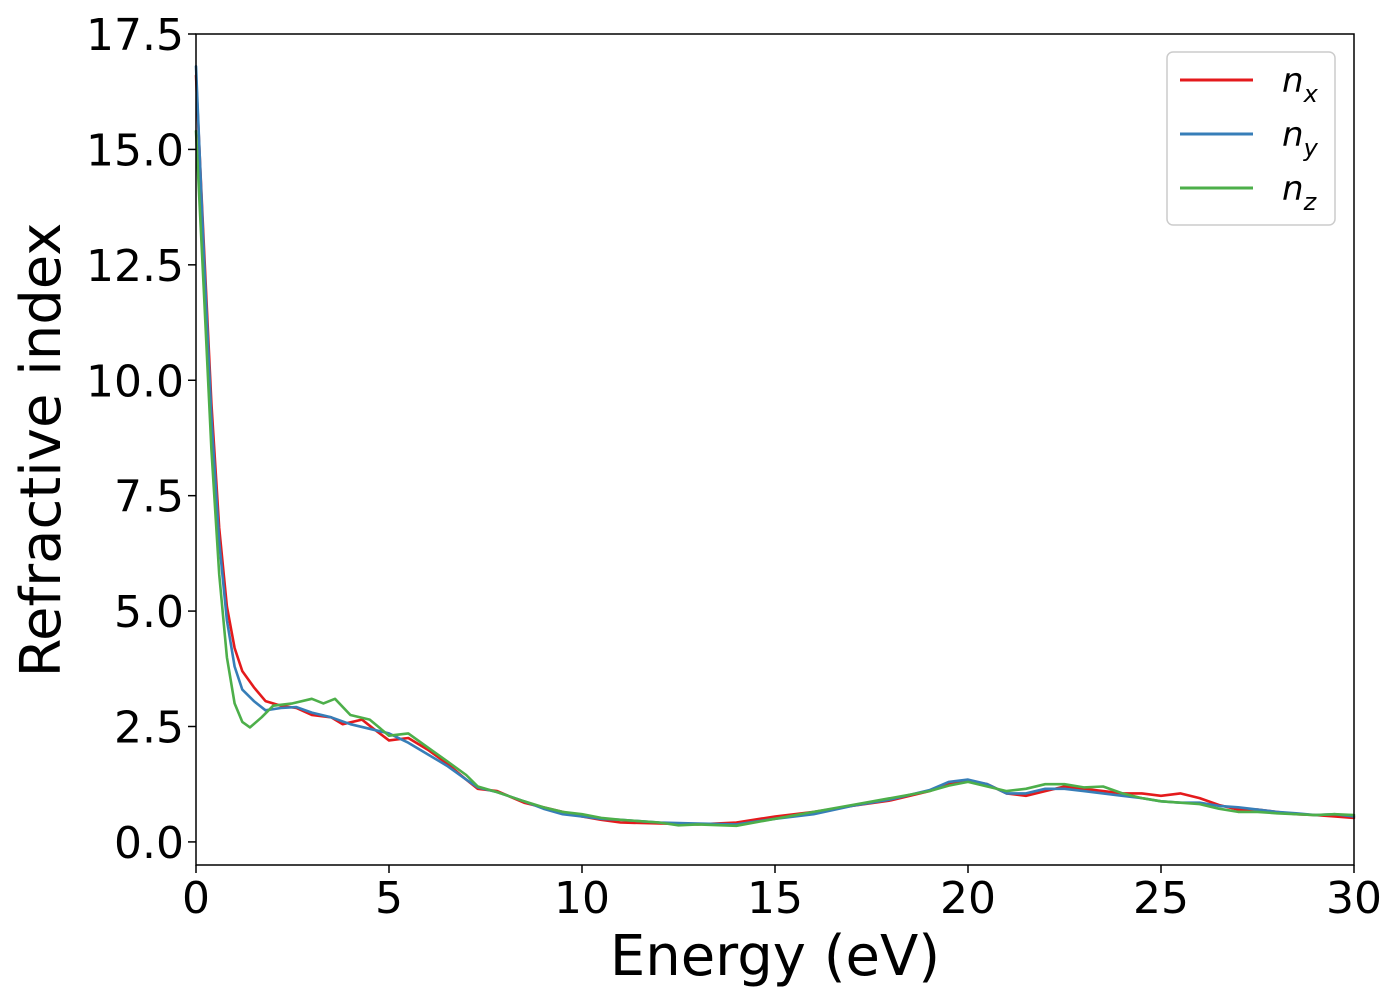  Describe the element at coordinates (1311, 148) in the screenshot. I see `legend-label-subscript: y` at that location.